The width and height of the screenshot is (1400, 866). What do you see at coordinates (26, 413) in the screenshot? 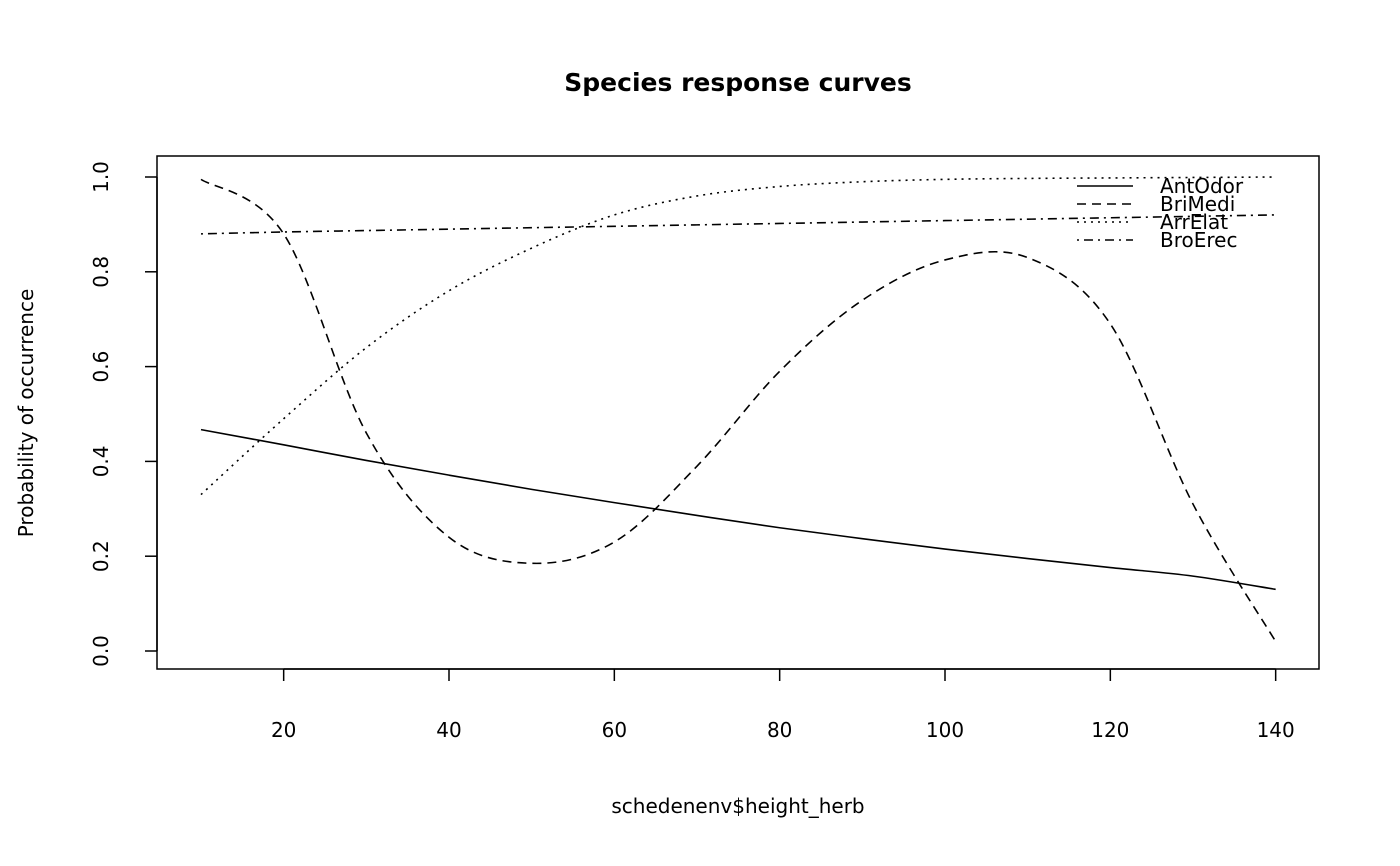
I see `y-axis-label: Probability of occurrence` at bounding box center [26, 413].